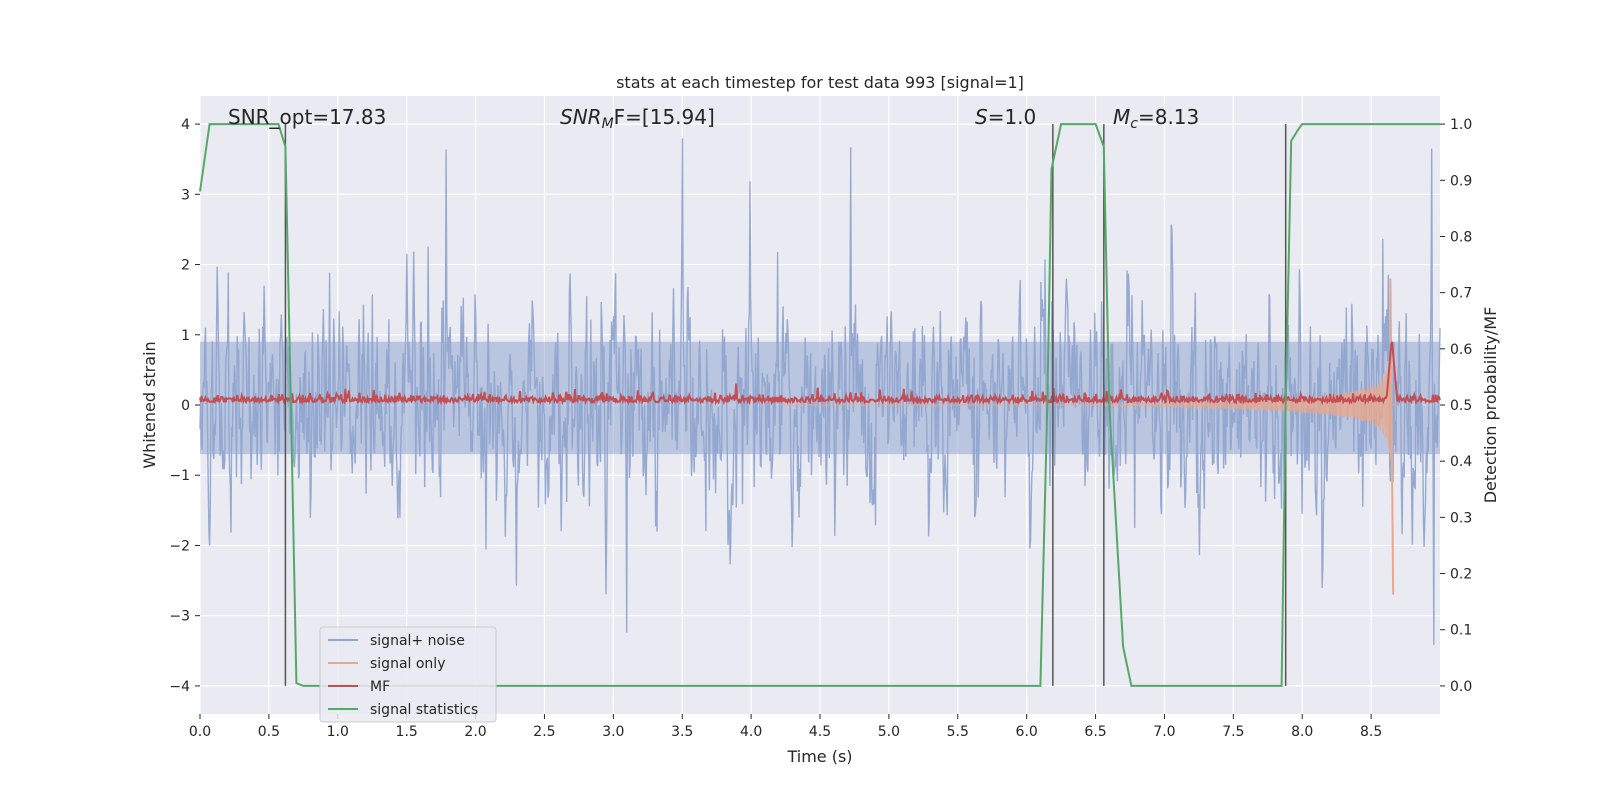 The width and height of the screenshot is (1600, 800). What do you see at coordinates (581, 117) in the screenshot?
I see `annotation-snr-mf-main: SNR` at bounding box center [581, 117].